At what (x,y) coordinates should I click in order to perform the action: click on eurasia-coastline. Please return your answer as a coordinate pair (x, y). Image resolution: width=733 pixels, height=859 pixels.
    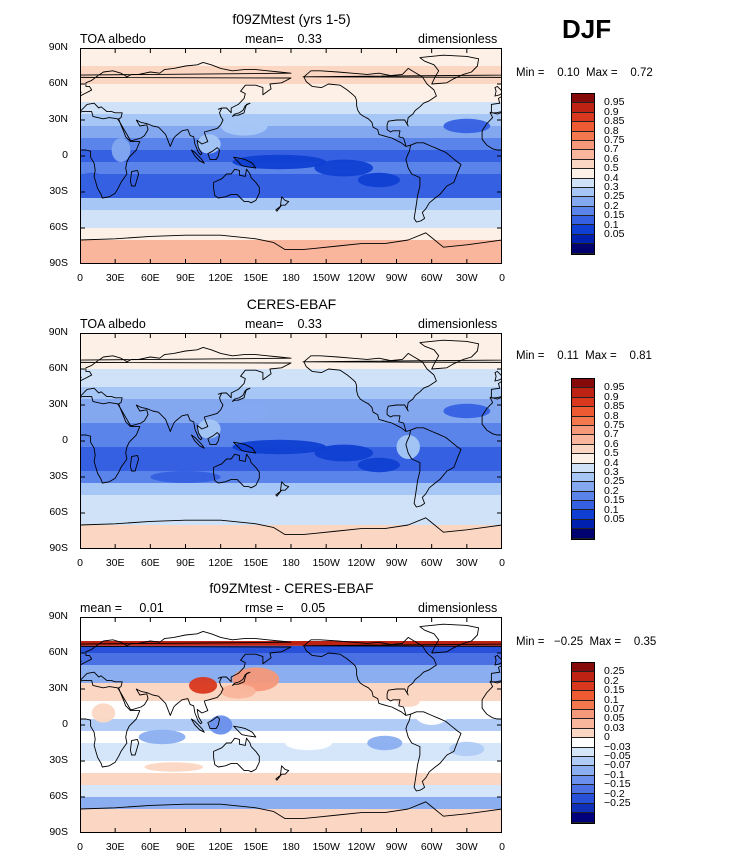
    Looking at the image, I should click on (186, 393).